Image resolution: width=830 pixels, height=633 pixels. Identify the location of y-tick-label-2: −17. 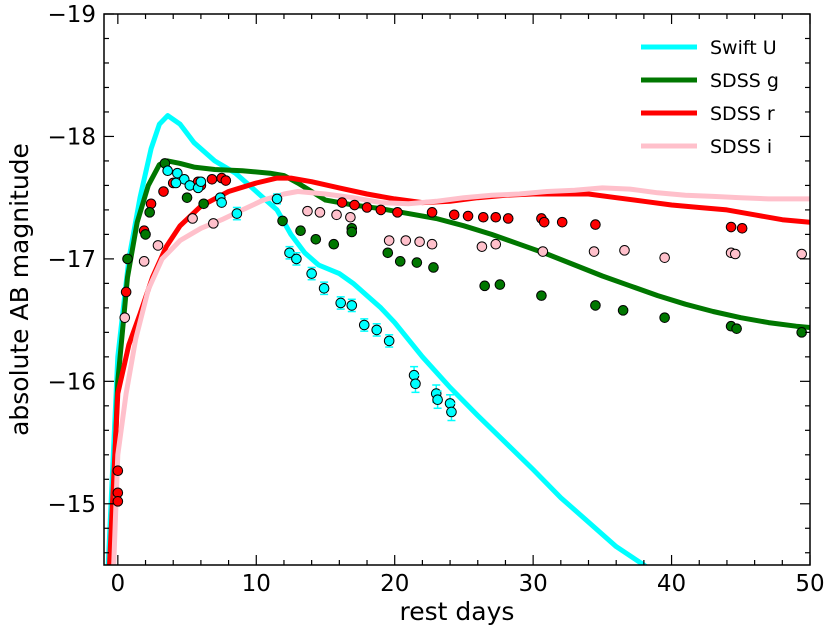
(71, 260).